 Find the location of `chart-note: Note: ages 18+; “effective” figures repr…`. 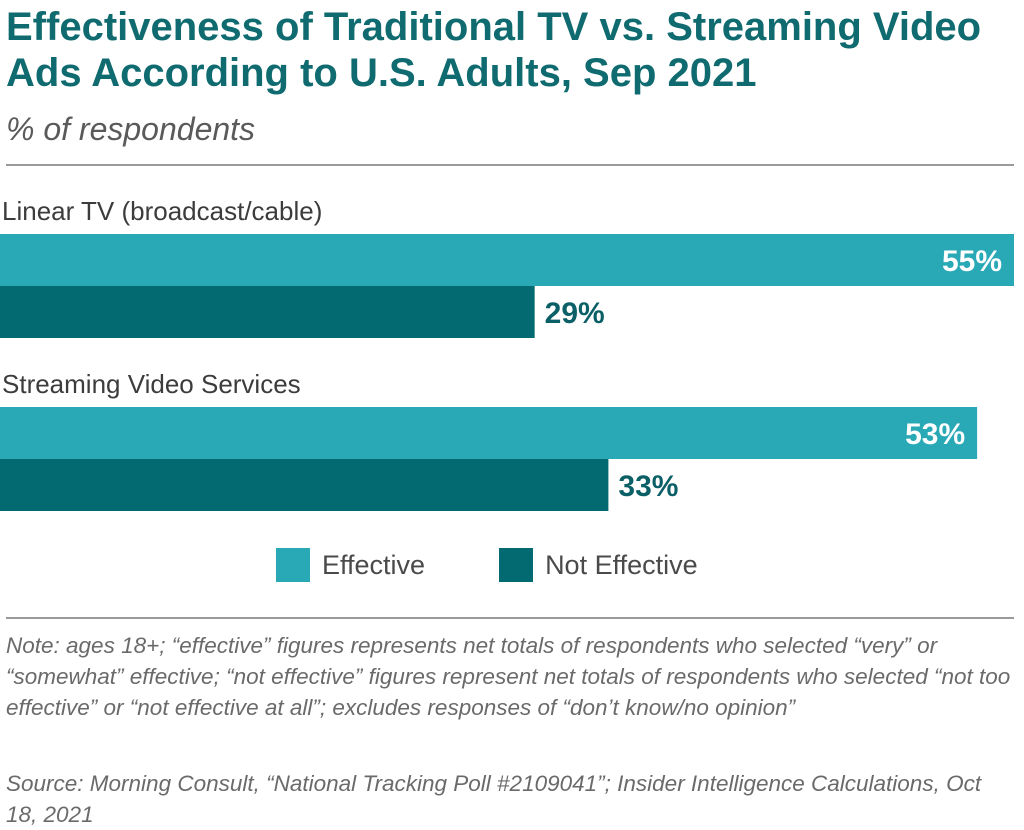

chart-note: Note: ages 18+; “effective” figures repr… is located at coordinates (508, 676).